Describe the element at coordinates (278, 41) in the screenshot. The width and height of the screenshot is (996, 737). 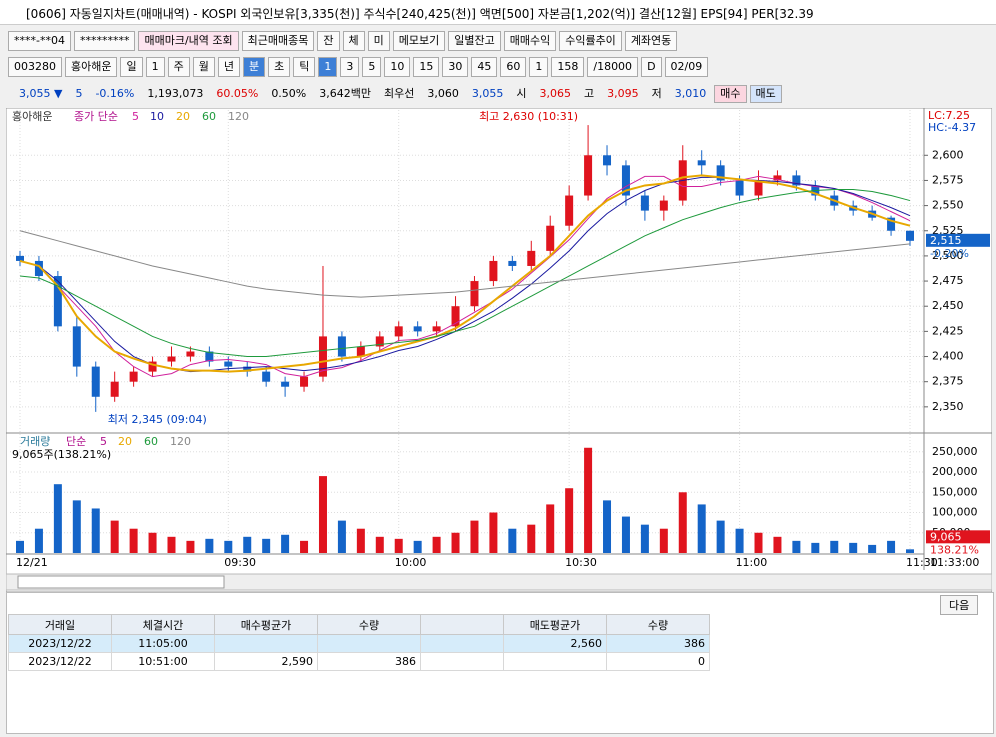
I see `toolbar-button: 최근매매종목` at that location.